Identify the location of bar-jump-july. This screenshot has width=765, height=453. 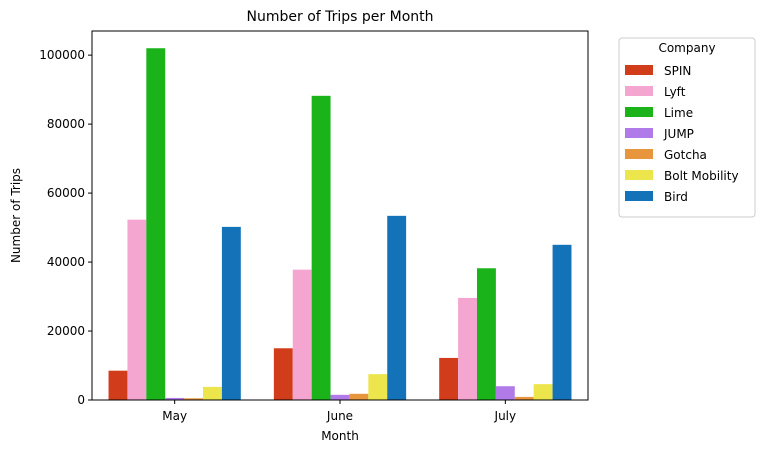
(505, 393).